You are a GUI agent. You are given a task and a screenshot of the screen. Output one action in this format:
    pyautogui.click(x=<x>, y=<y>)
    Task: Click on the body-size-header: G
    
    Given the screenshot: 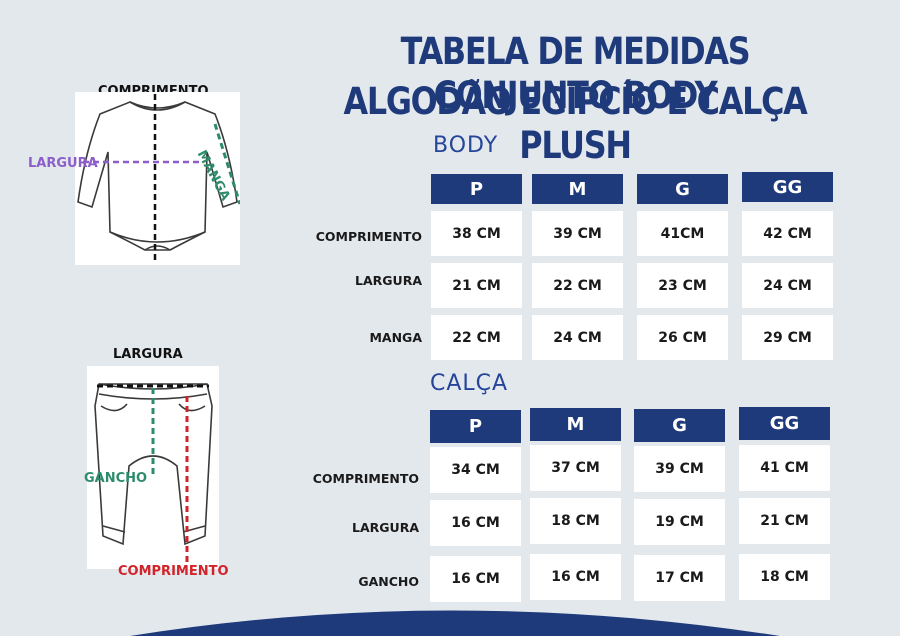 What is the action you would take?
    pyautogui.click(x=682, y=189)
    